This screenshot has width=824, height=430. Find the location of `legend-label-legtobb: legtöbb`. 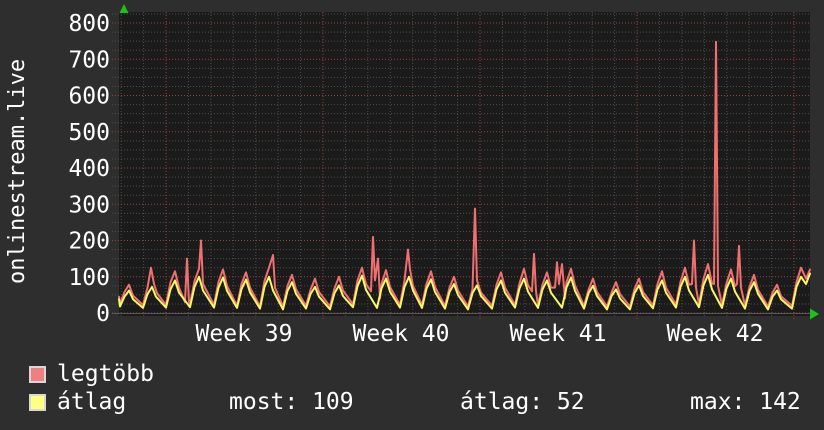

legend-label-legtobb: legtöbb is located at coordinates (105, 374).